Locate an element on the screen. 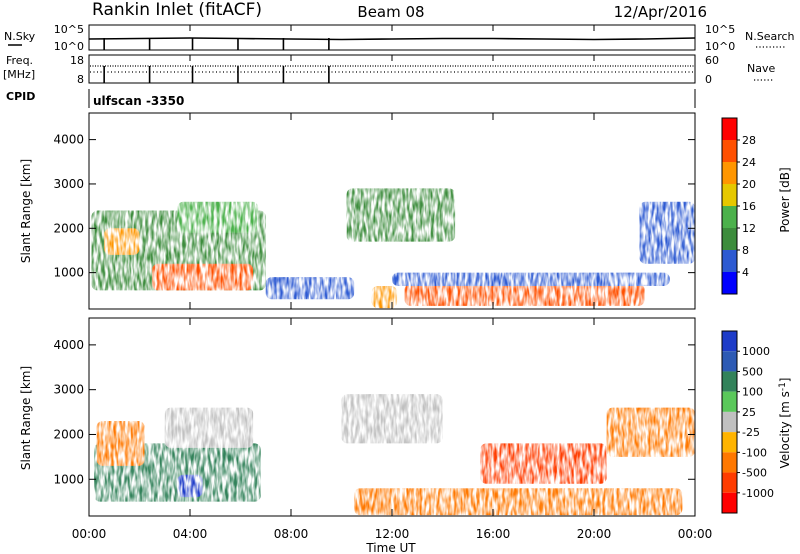 The image size is (800, 554). x-tick-label-4: 16:00 is located at coordinates (493, 534).